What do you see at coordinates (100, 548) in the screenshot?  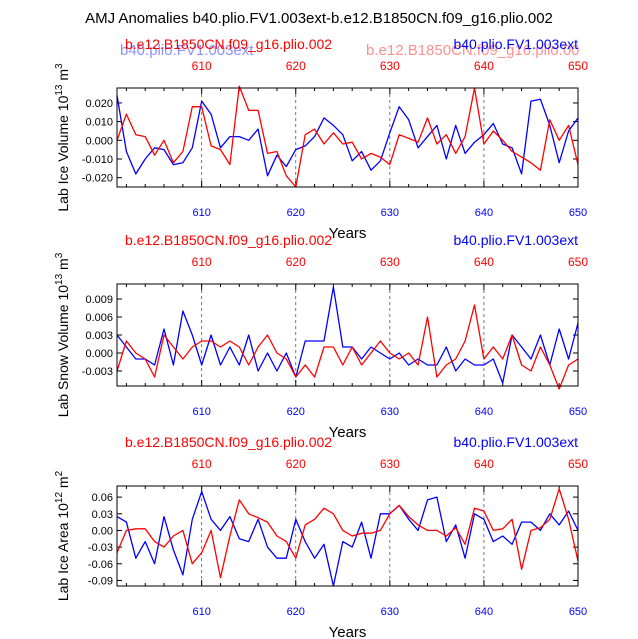 I see `y-tick-label: -0.03` at bounding box center [100, 548].